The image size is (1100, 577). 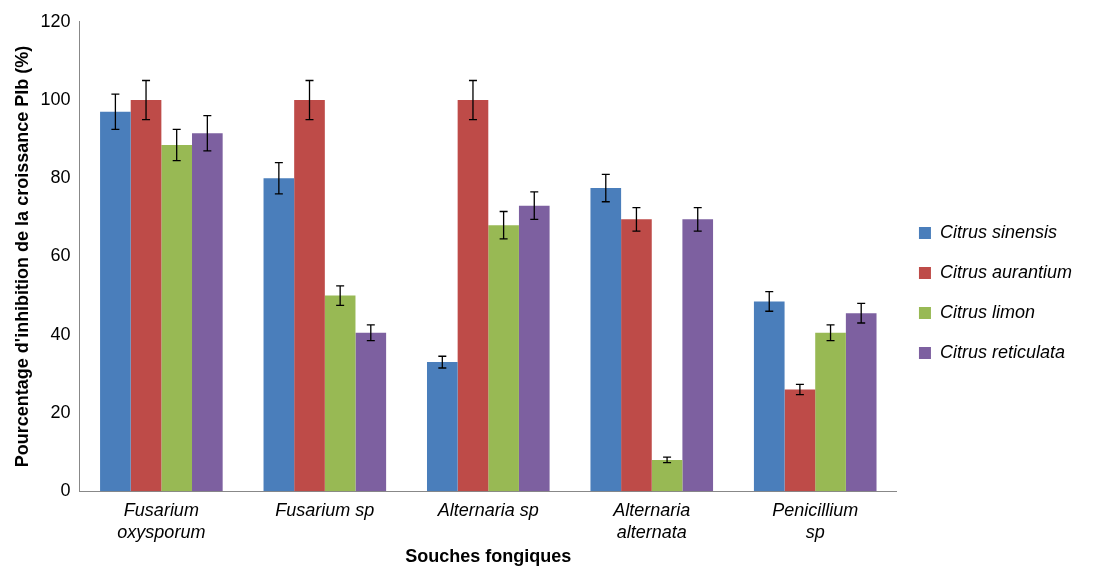 I want to click on x-tick-label: Alternaria sp, so click(x=487, y=510).